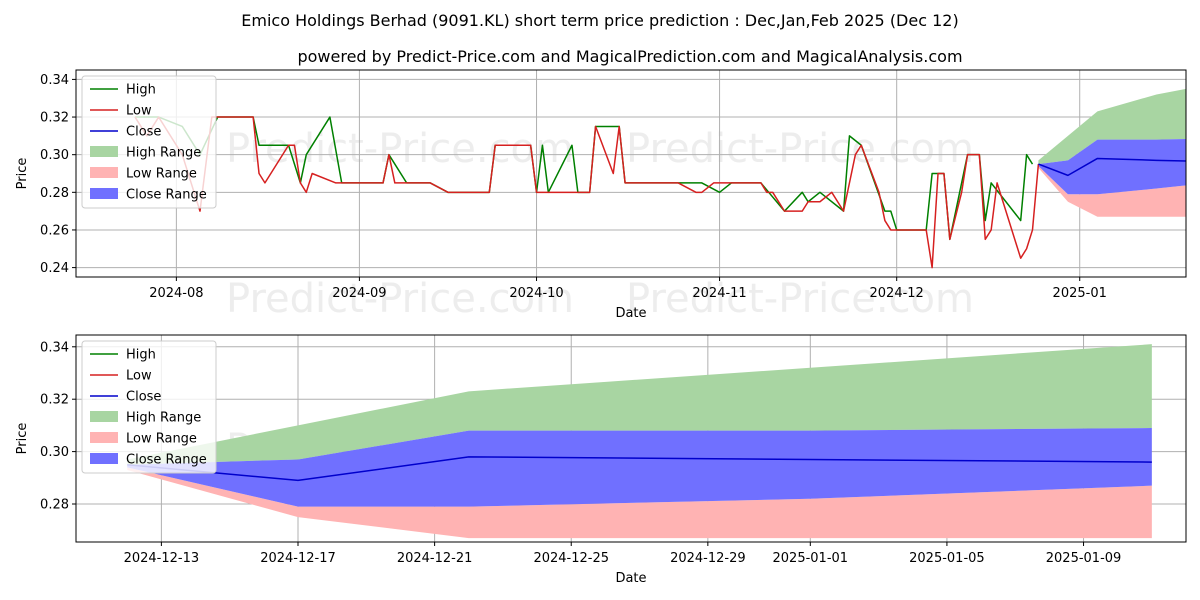 The image size is (1200, 600). Describe the element at coordinates (571, 558) in the screenshot. I see `x-tick-label: 2024-12-25` at that location.